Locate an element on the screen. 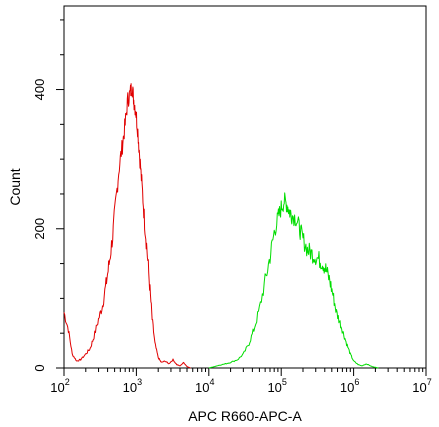  y-axis-ticks is located at coordinates (60, 194).